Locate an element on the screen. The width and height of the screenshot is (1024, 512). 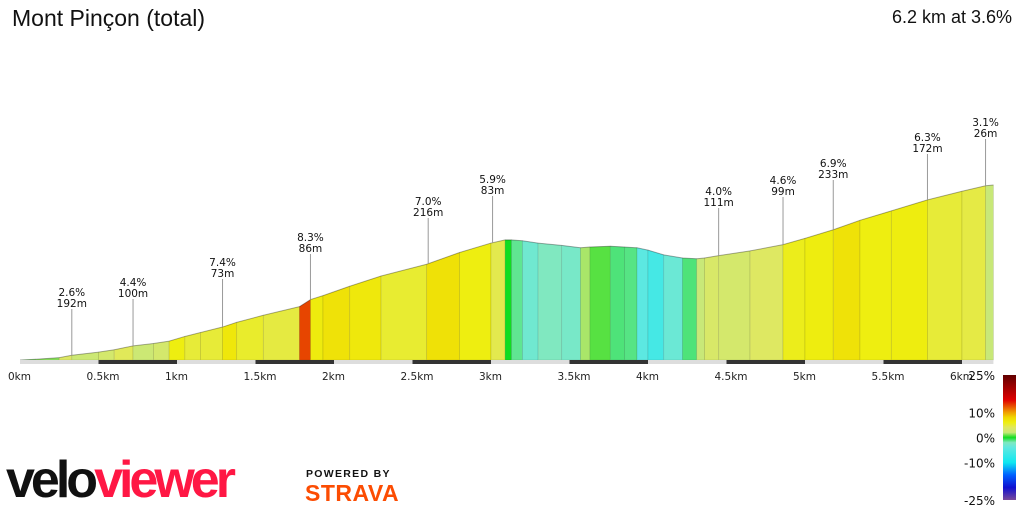
powered-by-label: POWERED BY is located at coordinates (348, 474).